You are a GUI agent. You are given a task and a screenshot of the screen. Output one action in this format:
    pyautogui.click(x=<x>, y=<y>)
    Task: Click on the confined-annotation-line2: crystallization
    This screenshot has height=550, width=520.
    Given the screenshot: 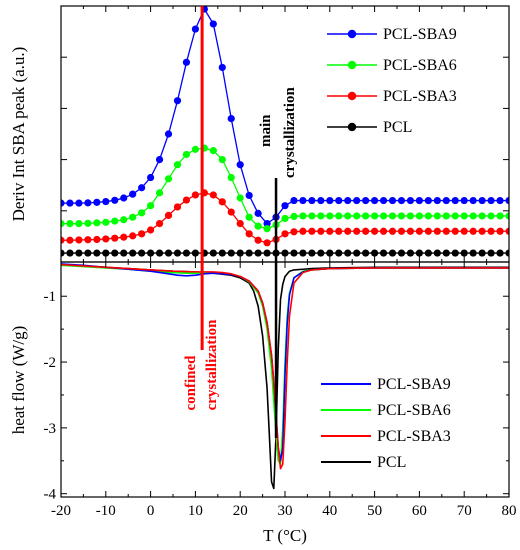 What is the action you would take?
    pyautogui.click(x=212, y=364)
    